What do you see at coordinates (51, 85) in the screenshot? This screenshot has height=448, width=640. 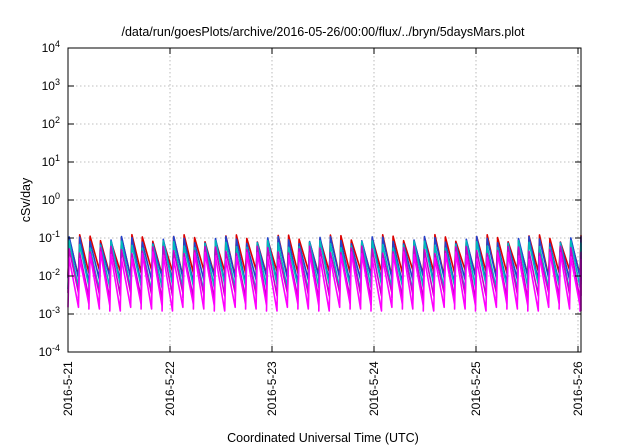 I see `y-tick-label: 10³` at bounding box center [51, 85].